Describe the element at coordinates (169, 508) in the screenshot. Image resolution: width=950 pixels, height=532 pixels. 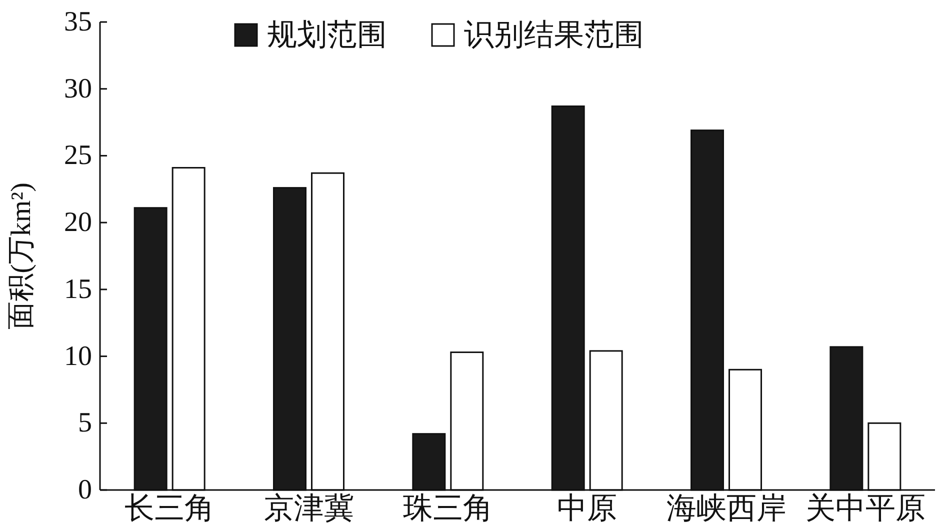
I see `x-tick-label: 长三角` at that location.